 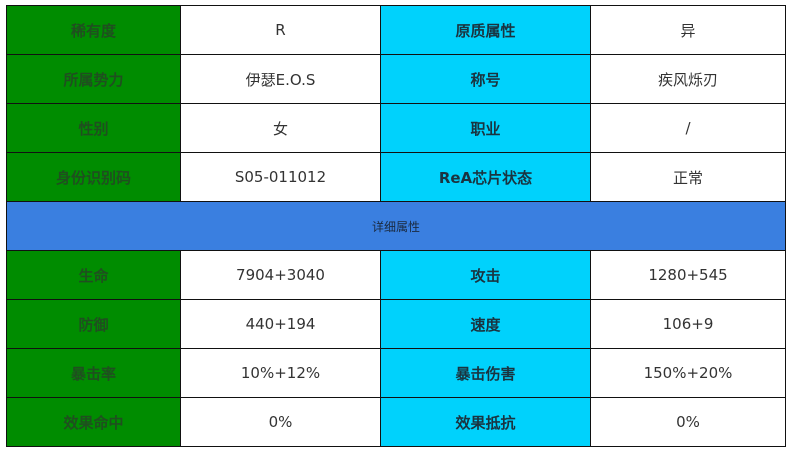 I want to click on attribute-label: 职业, so click(x=485, y=128).